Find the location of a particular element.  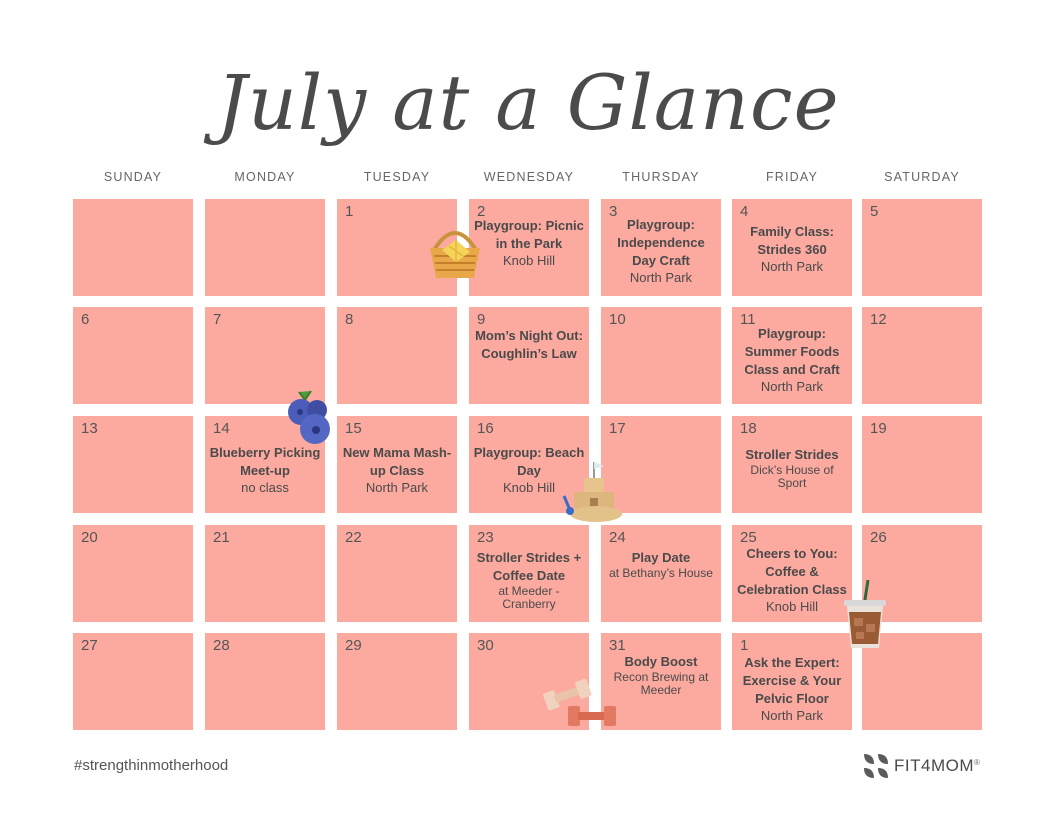

calendar-day-cell: 8 is located at coordinates (397, 355).